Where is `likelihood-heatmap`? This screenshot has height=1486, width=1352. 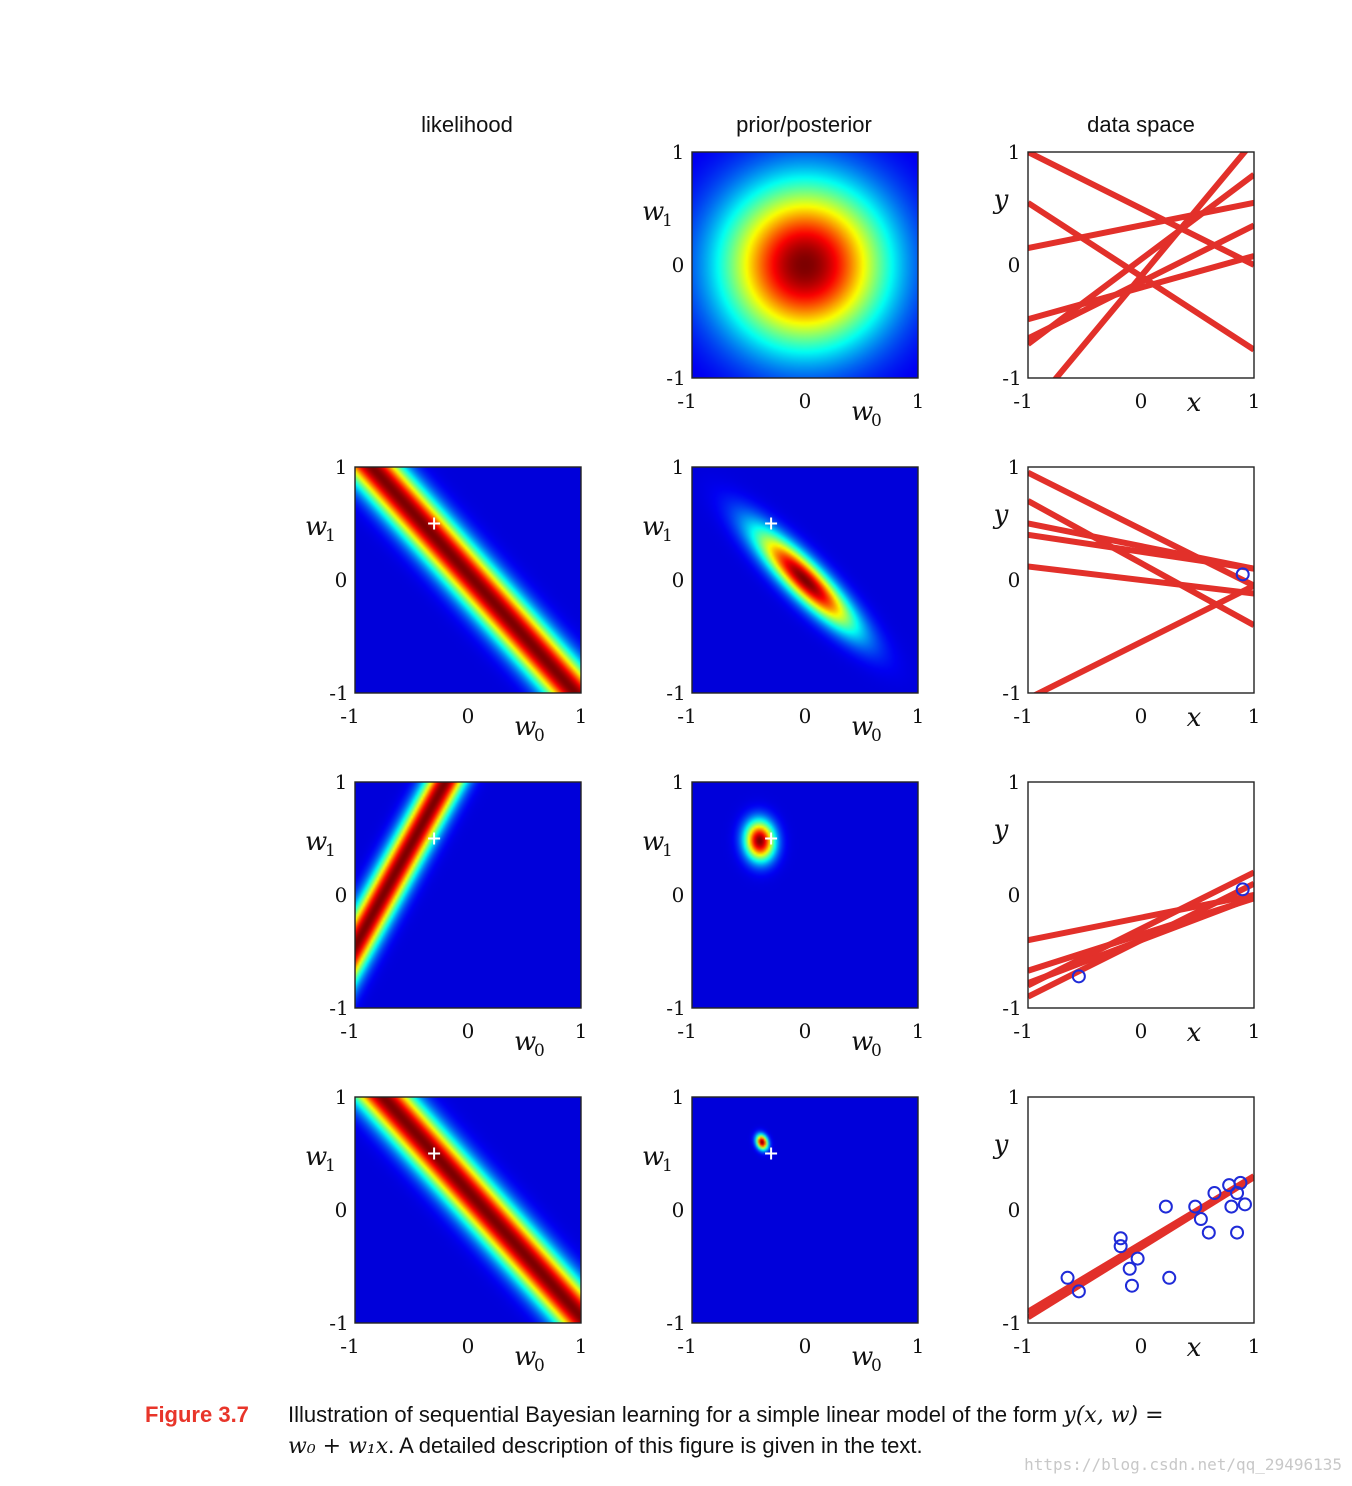 likelihood-heatmap is located at coordinates (468, 580).